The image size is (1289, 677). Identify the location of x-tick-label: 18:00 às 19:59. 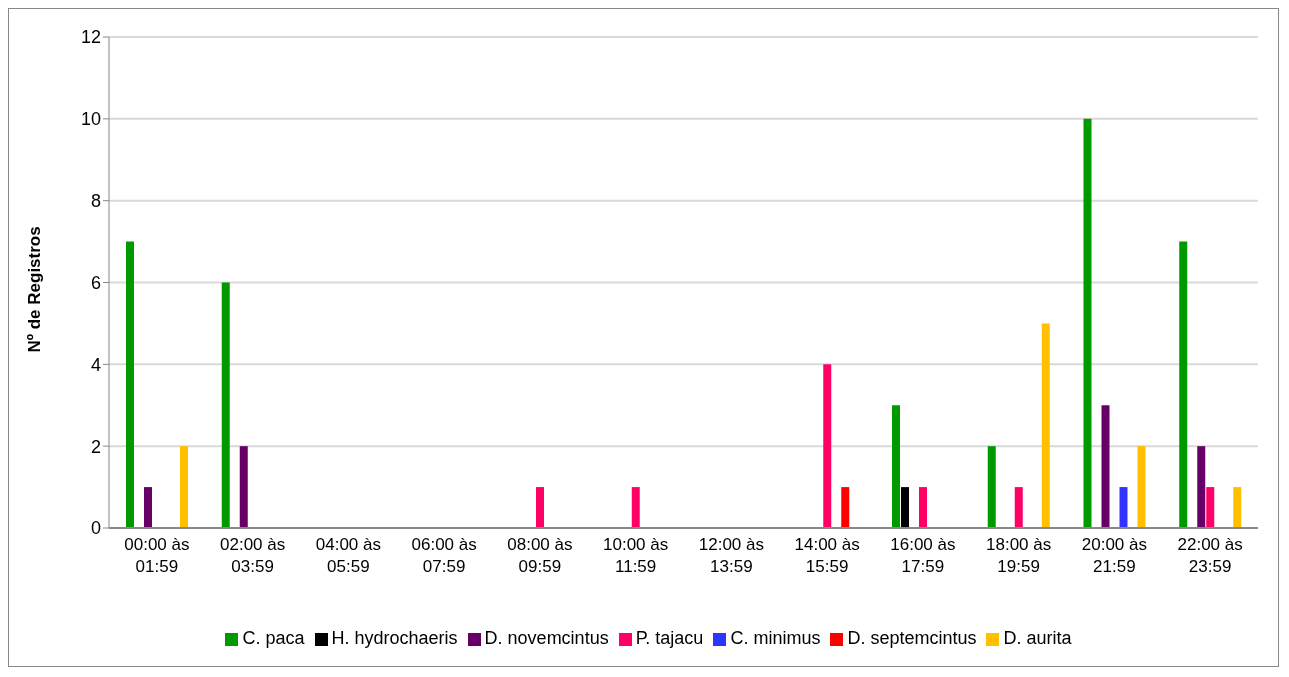
(1019, 555).